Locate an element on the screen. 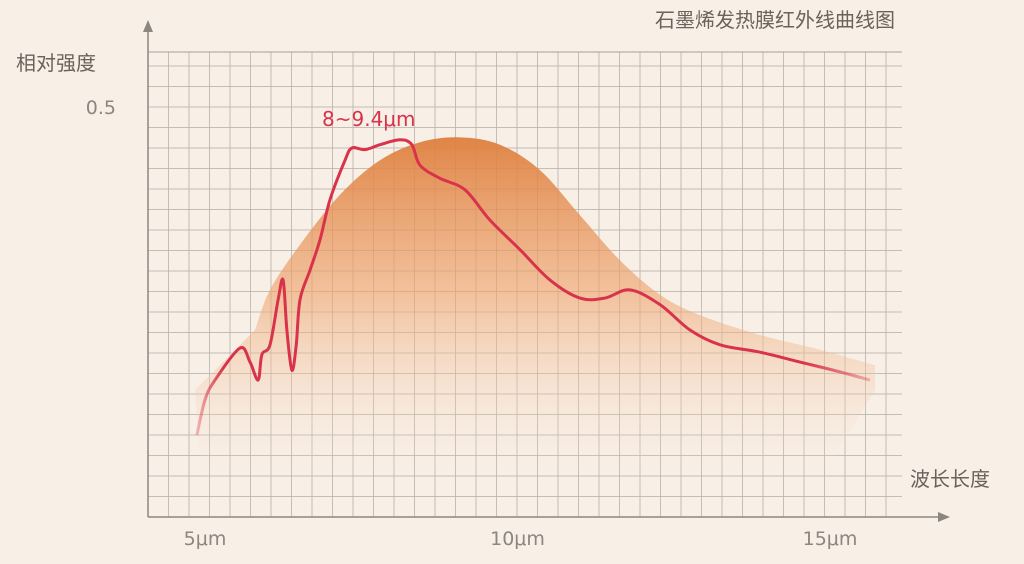  y-axis-label: 相对强度 is located at coordinates (56, 63).